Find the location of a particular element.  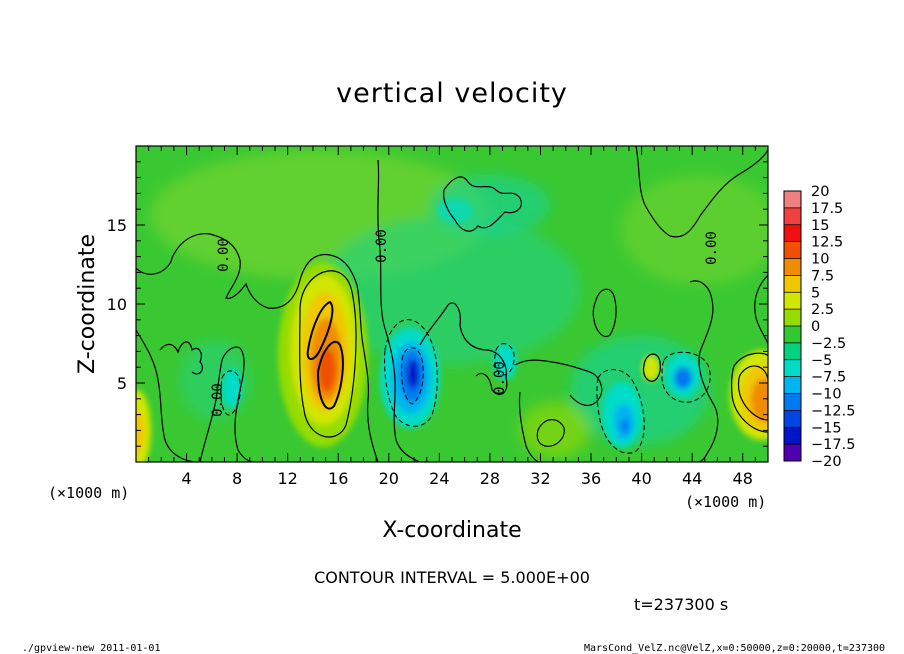

x-tick-label: 48 is located at coordinates (743, 478).